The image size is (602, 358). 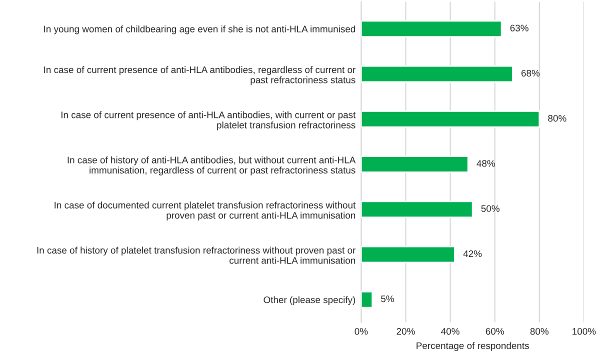 I want to click on x-tick-label: 20%, so click(x=405, y=331).